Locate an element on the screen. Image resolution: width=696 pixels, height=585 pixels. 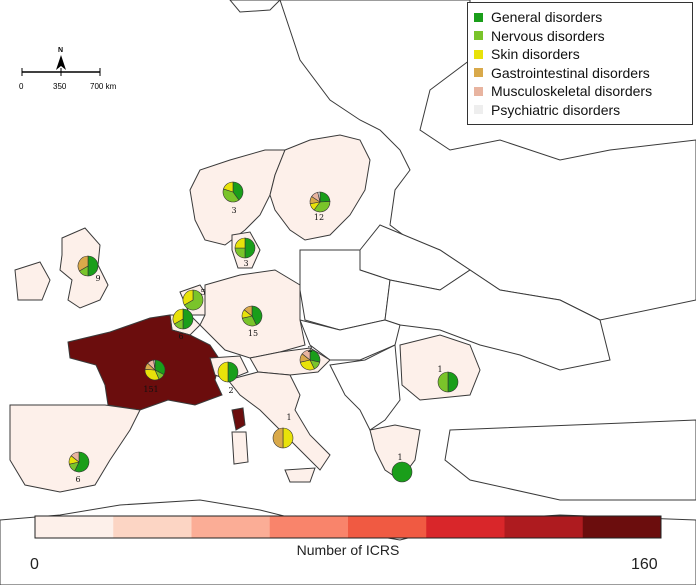
scale-tick-2: 700 km is located at coordinates (103, 86).